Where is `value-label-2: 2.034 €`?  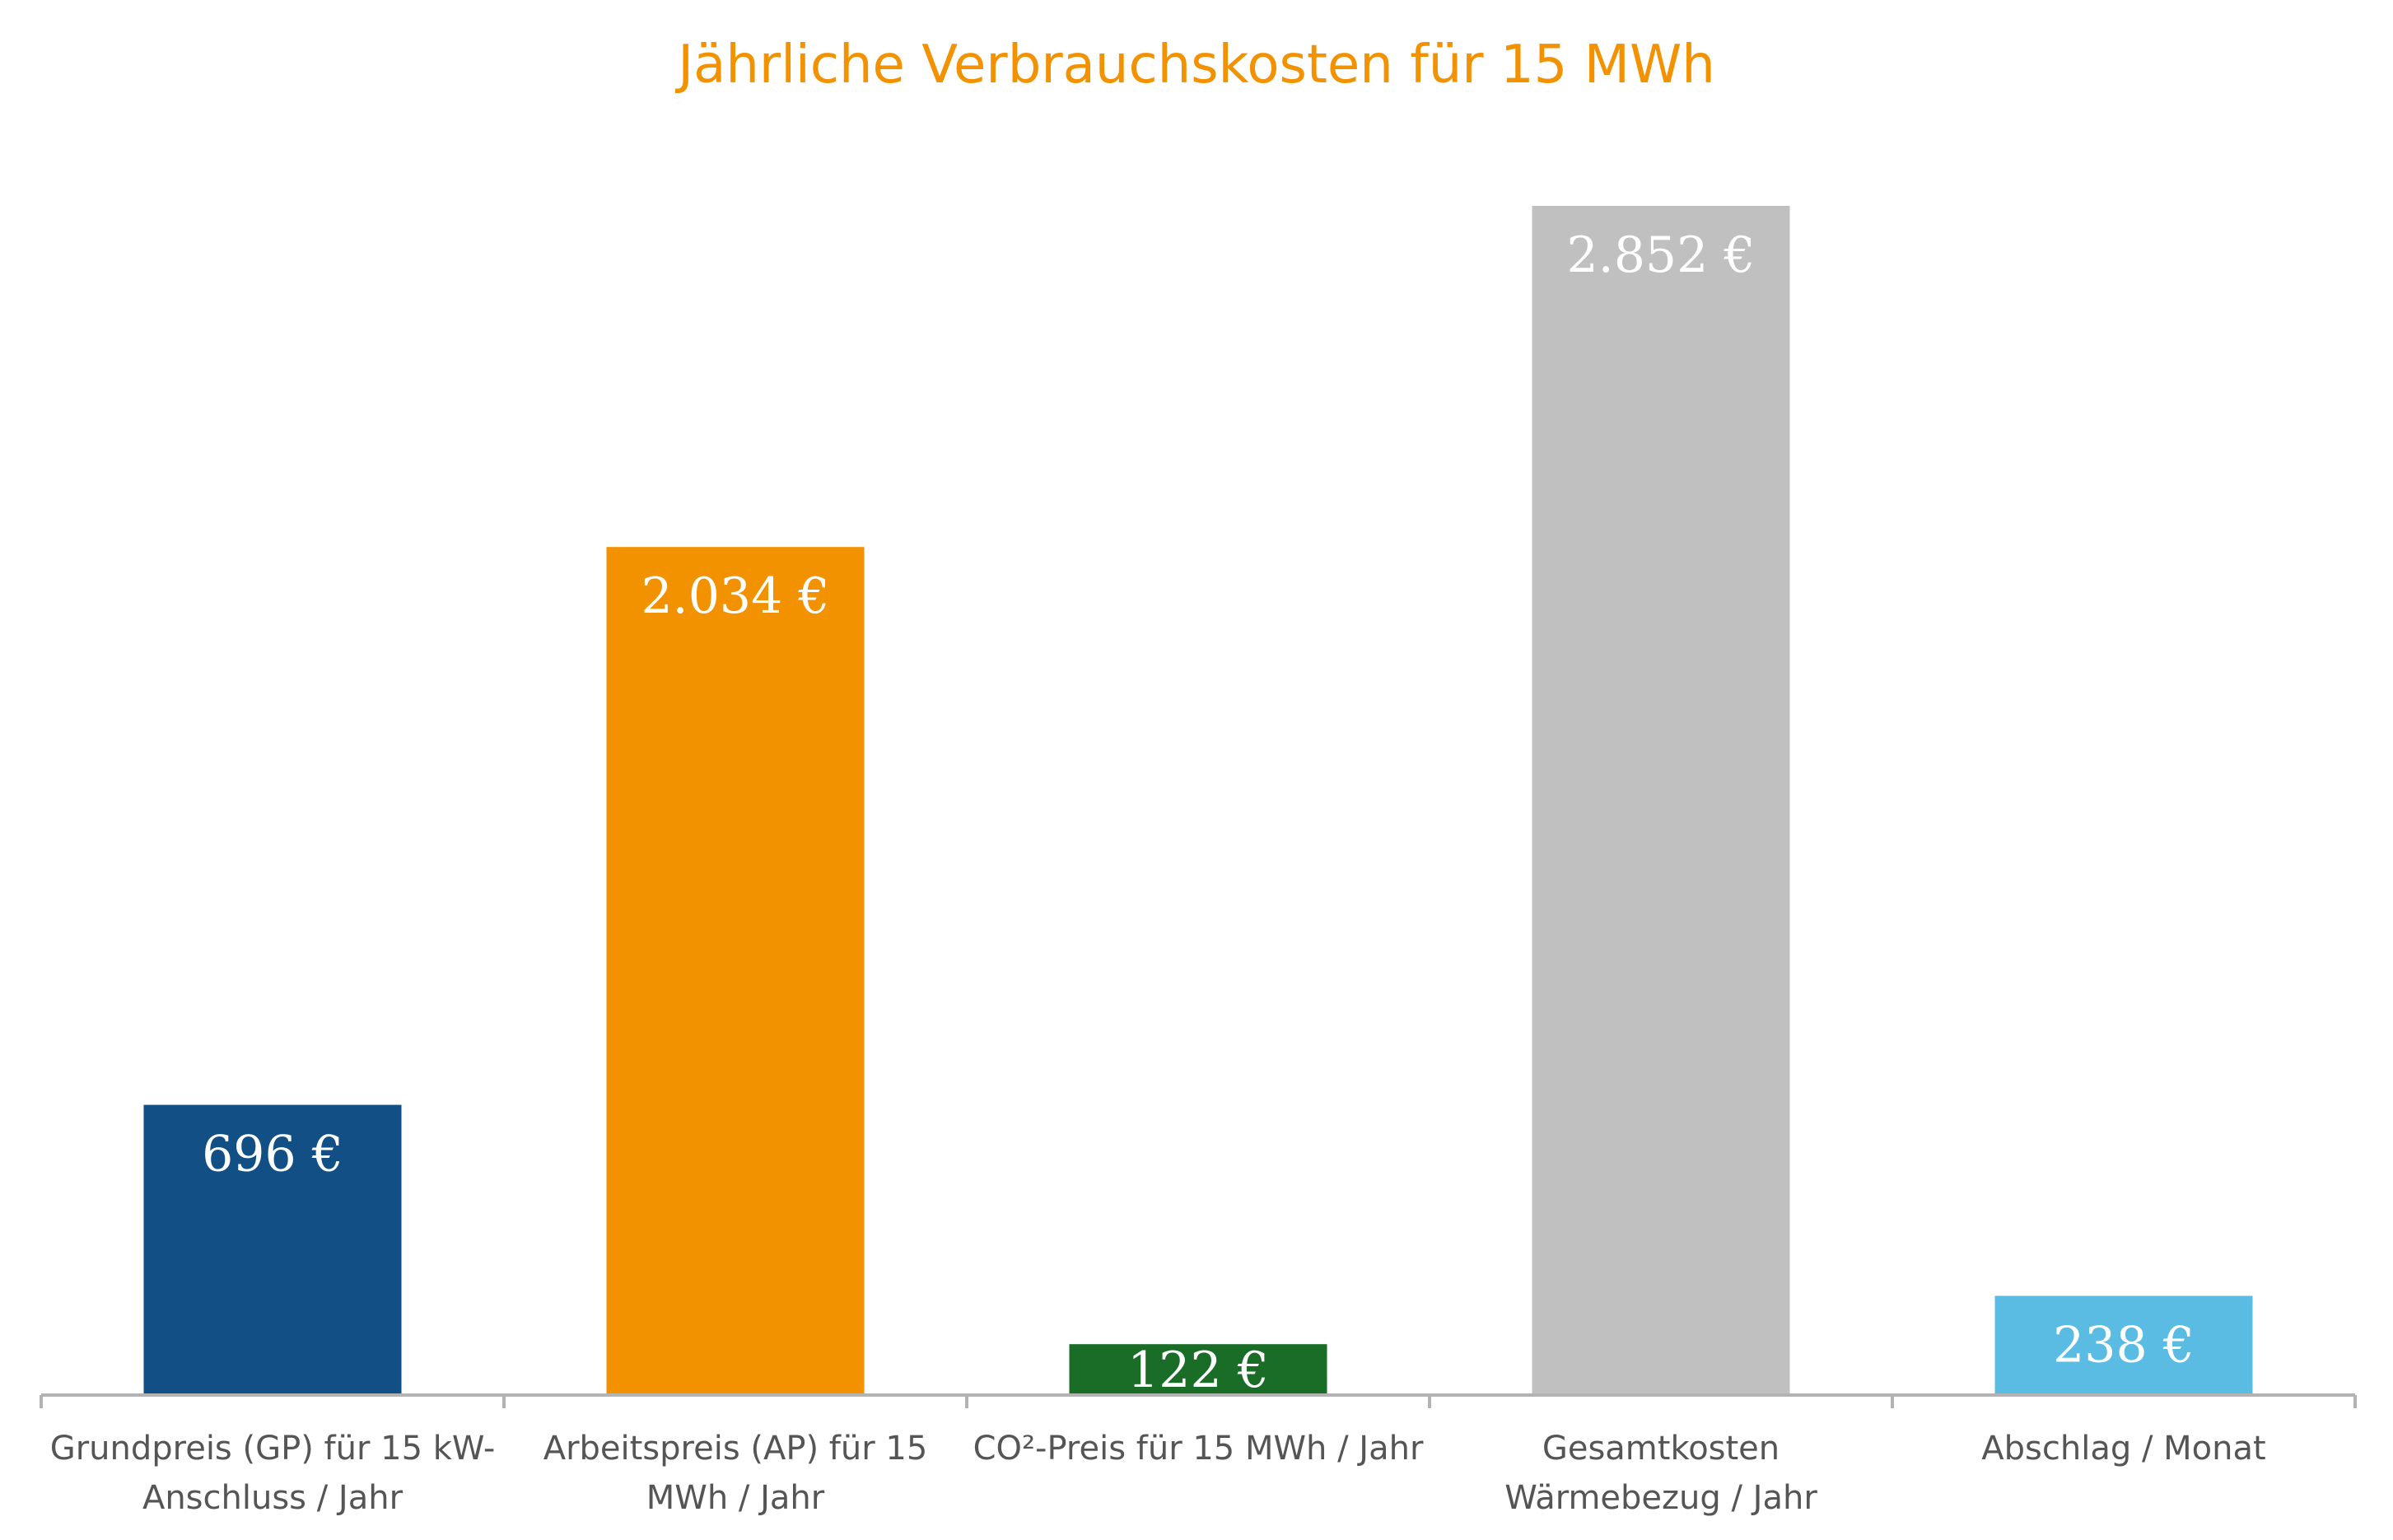 value-label-2: 2.034 € is located at coordinates (735, 596).